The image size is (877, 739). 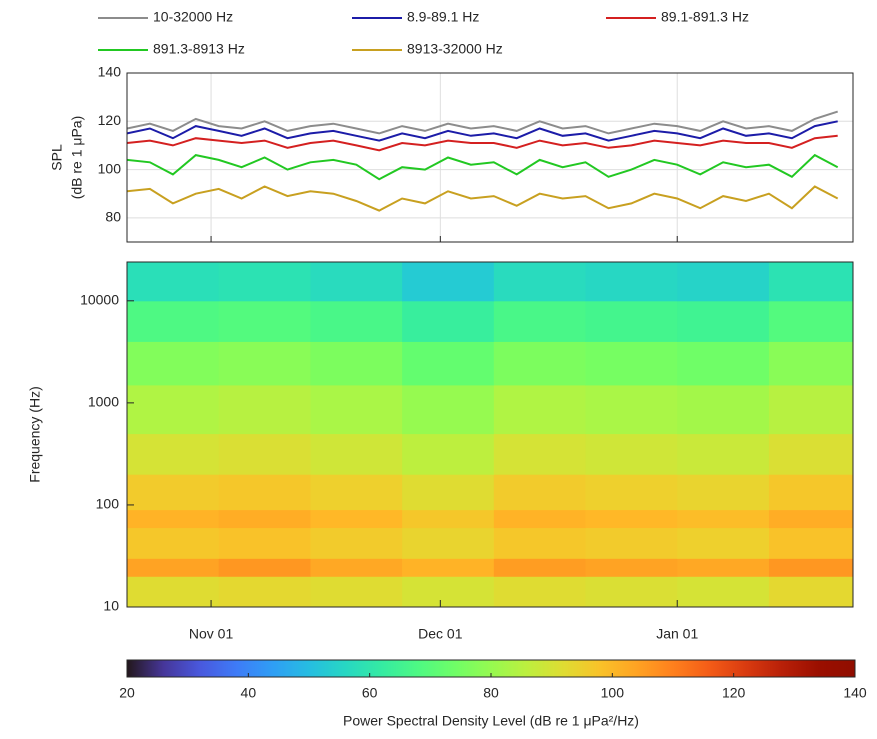 I want to click on x-tick-label: Dec 01, so click(x=440, y=634).